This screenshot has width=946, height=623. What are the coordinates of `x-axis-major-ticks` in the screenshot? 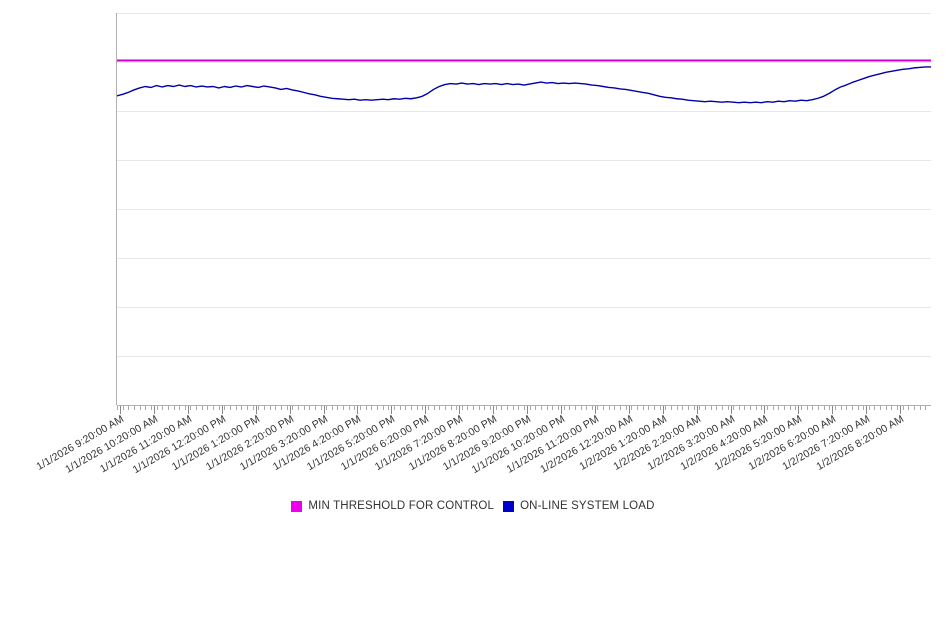 It's located at (510, 410).